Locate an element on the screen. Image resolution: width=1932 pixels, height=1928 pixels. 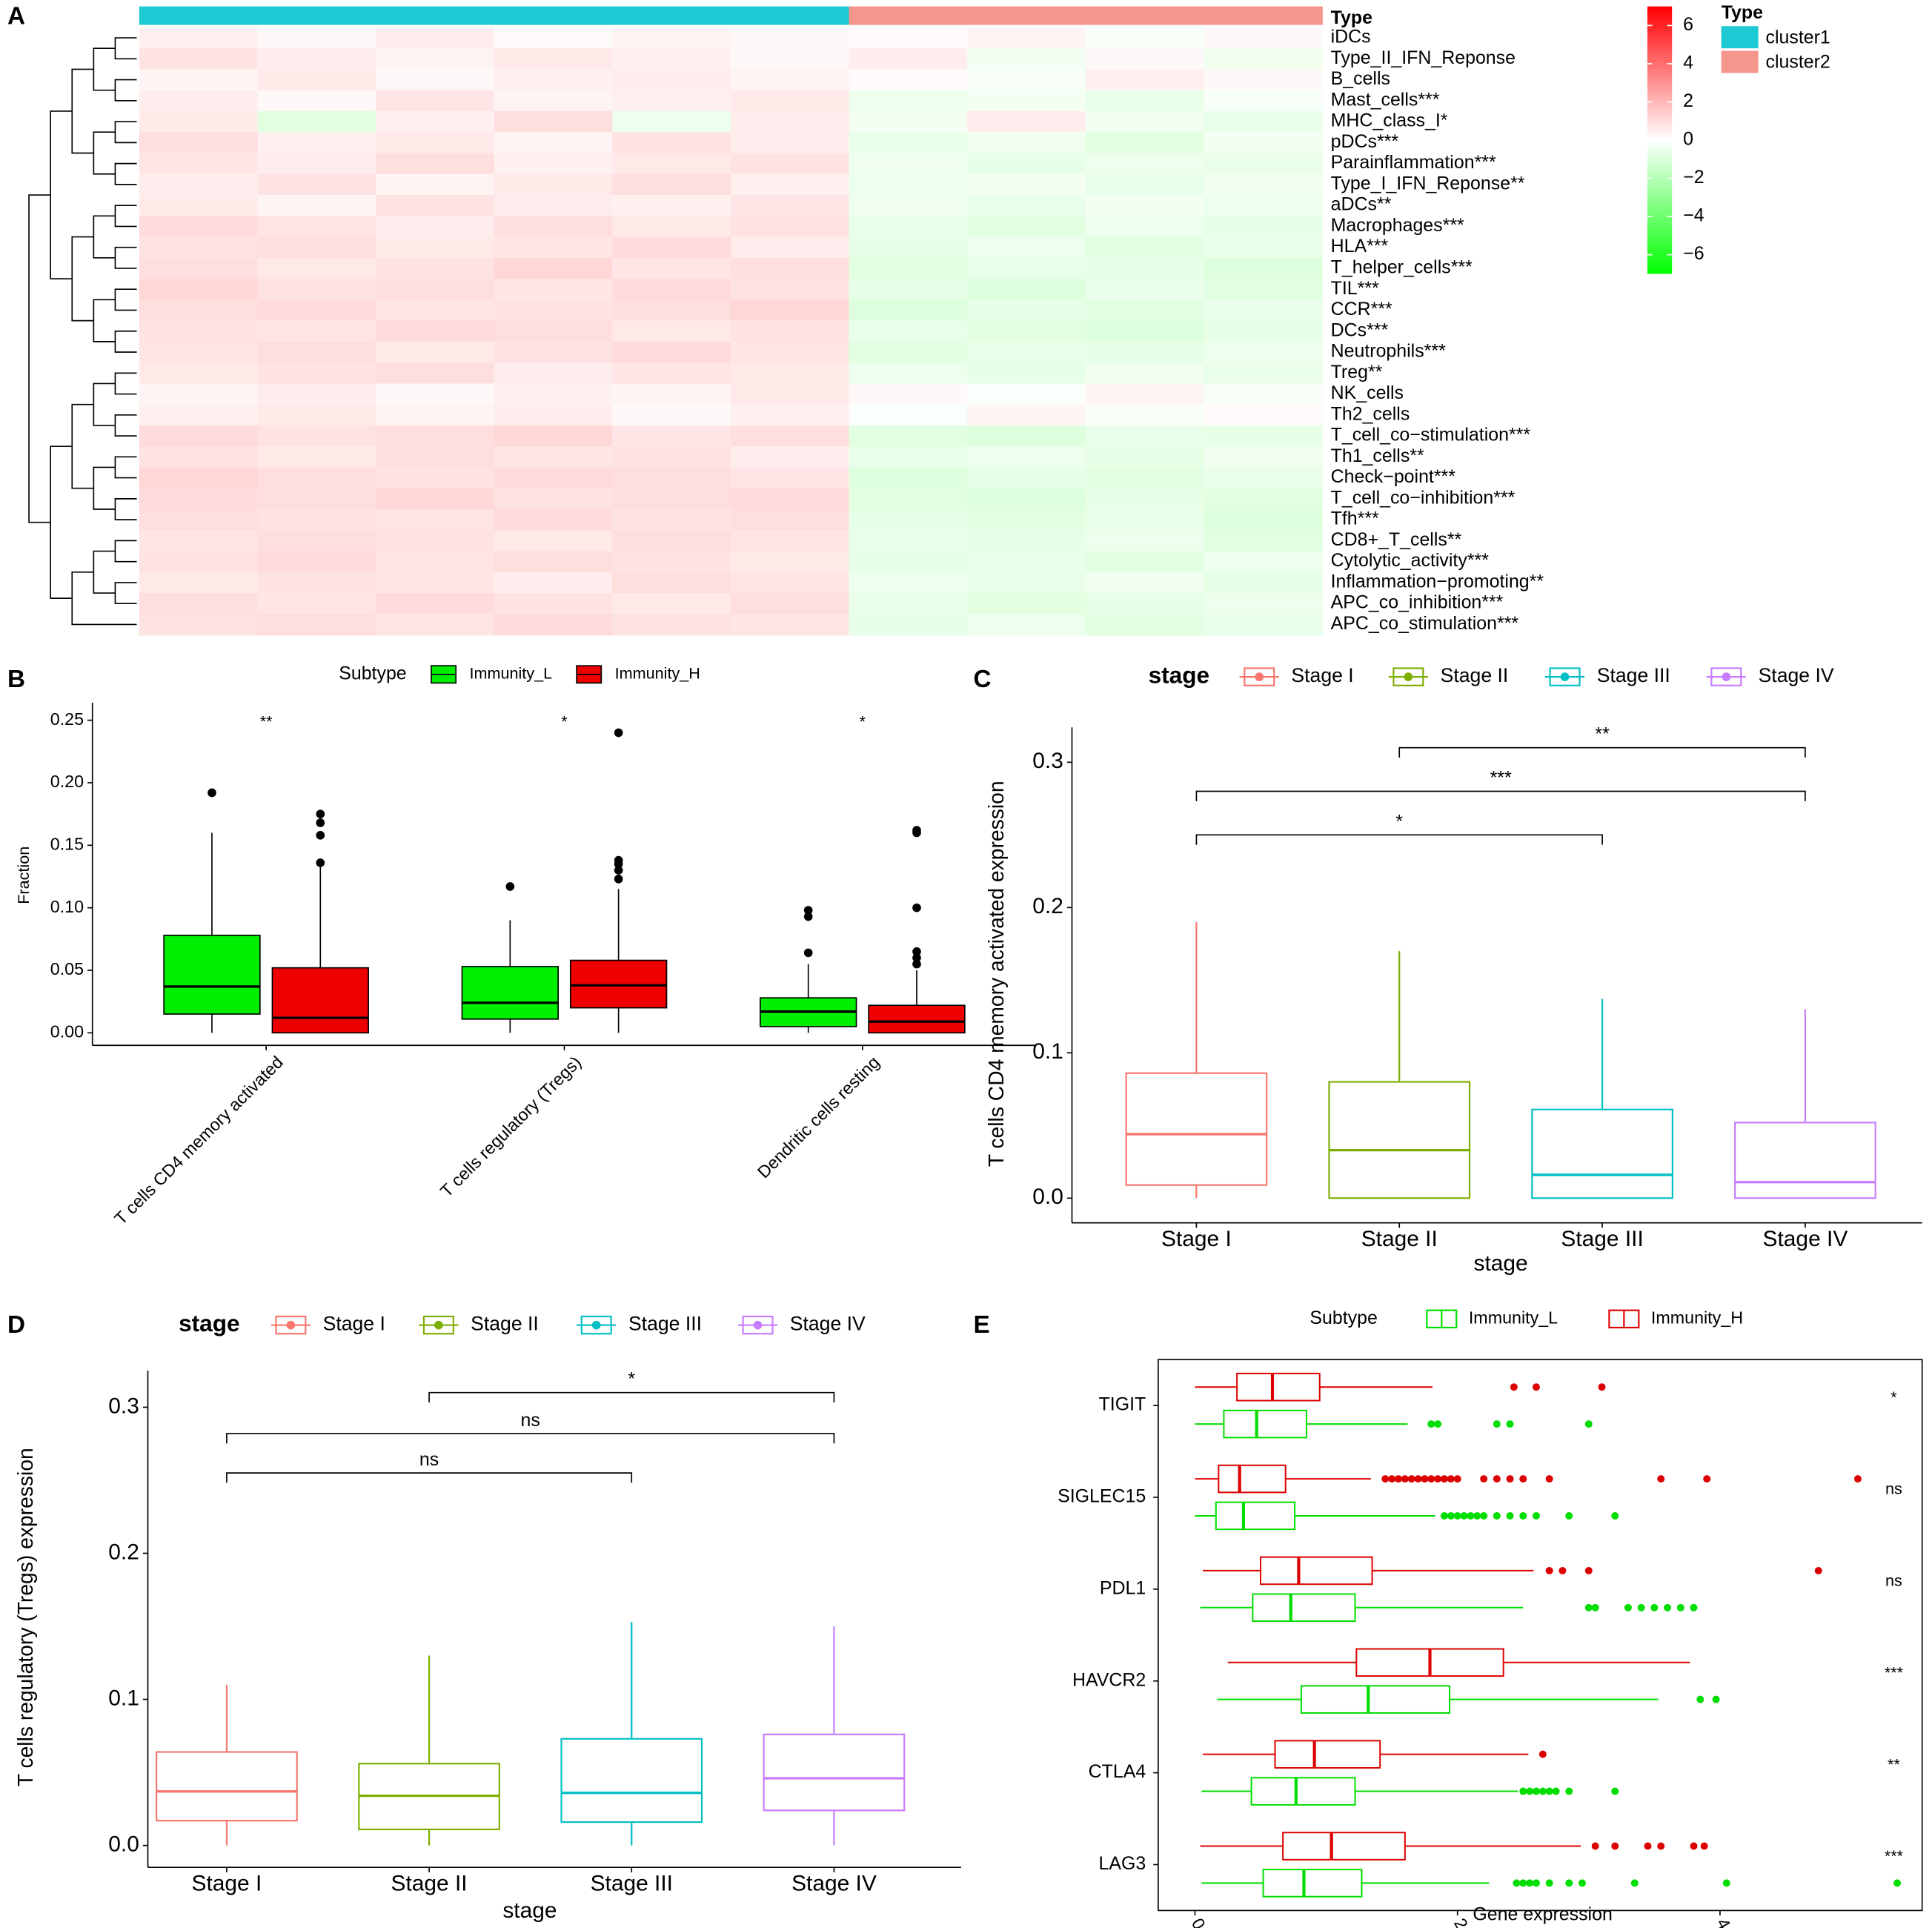
row-label: Type_I_IFN_Reponse** is located at coordinates (1428, 183).